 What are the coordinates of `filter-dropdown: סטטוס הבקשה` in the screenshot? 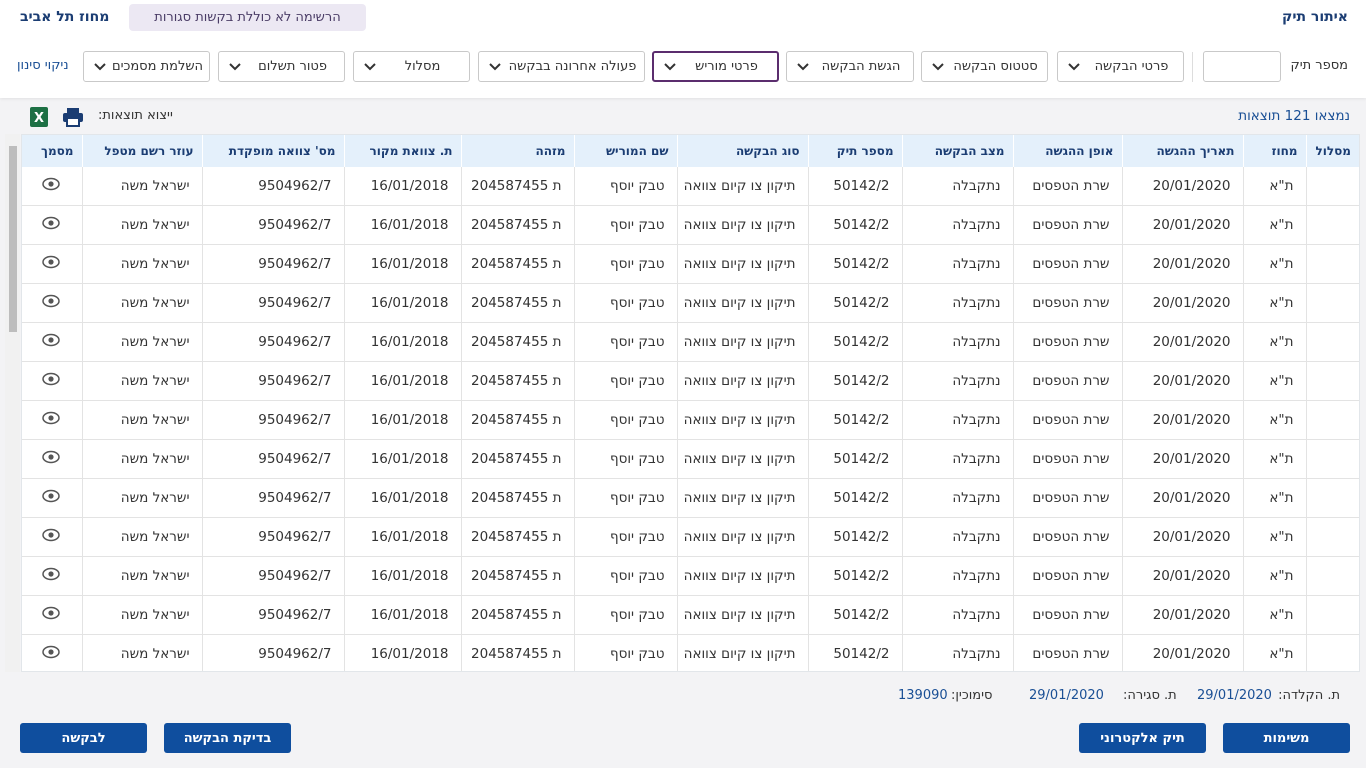 It's located at (984, 66).